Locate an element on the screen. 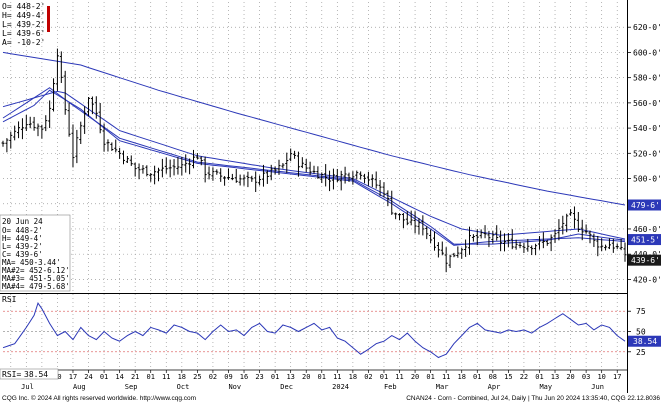 This screenshot has height=403, width=662. info-low: L= 439-2' is located at coordinates (22, 246).